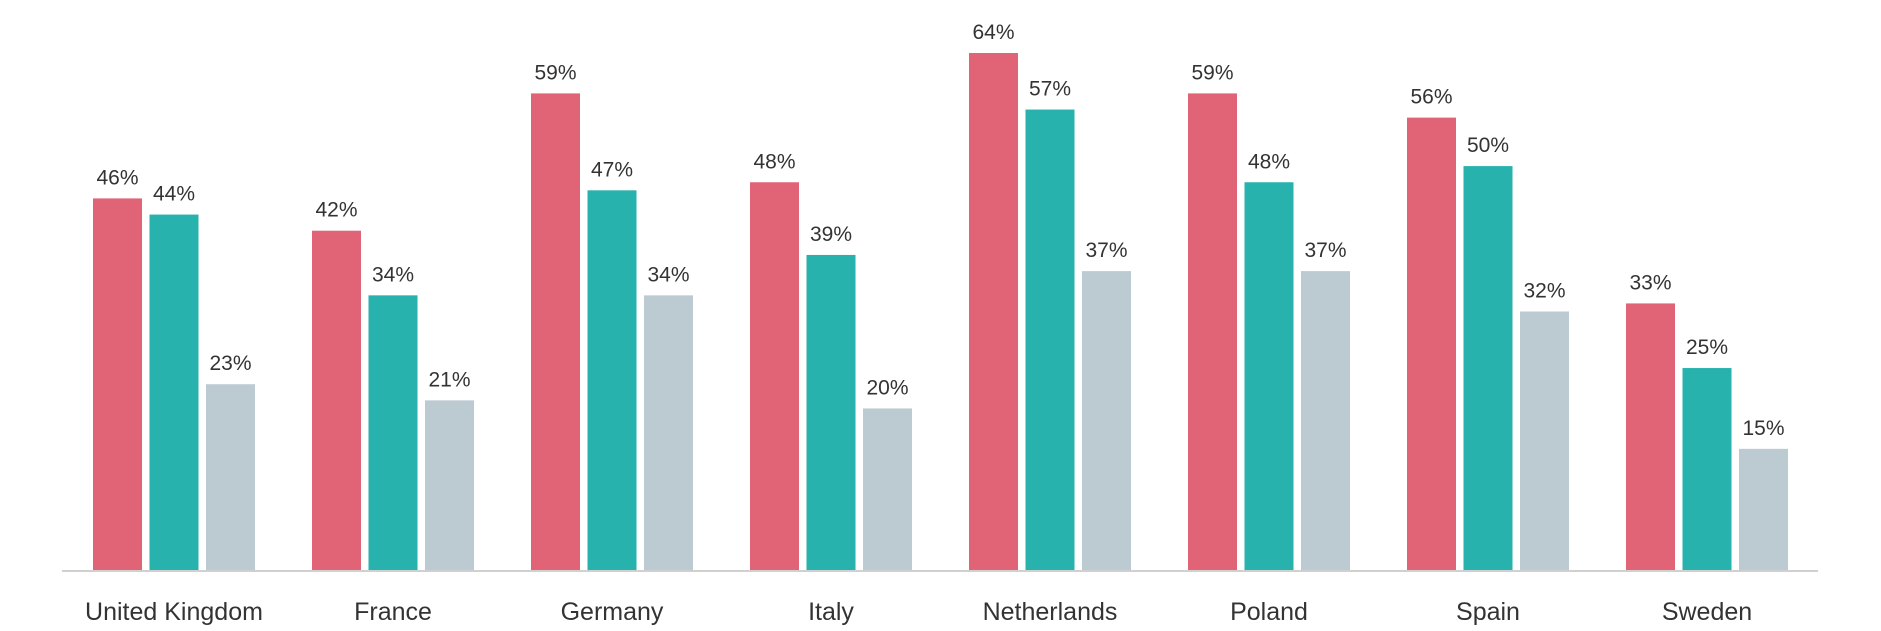 Image resolution: width=1881 pixels, height=631 pixels. Describe the element at coordinates (393, 612) in the screenshot. I see `category-label-france: France` at that location.